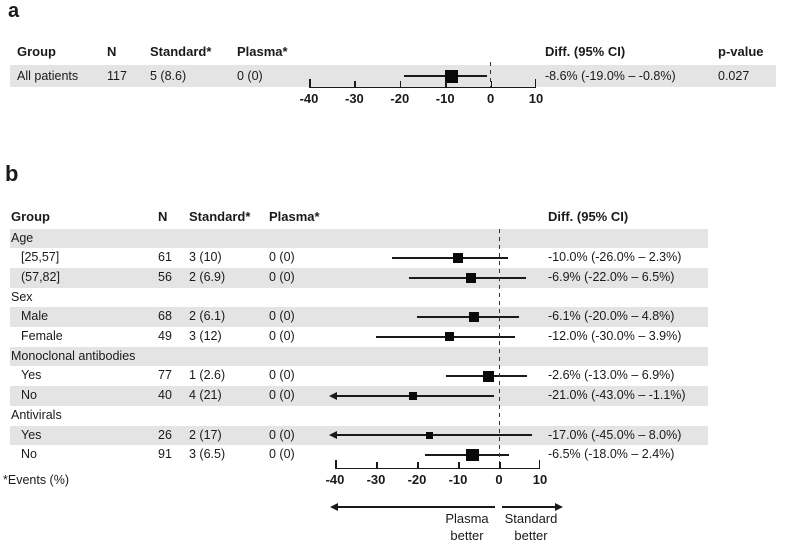 The width and height of the screenshot is (789, 549). What do you see at coordinates (467, 535) in the screenshot?
I see `plasma-label-line2: better` at bounding box center [467, 535].